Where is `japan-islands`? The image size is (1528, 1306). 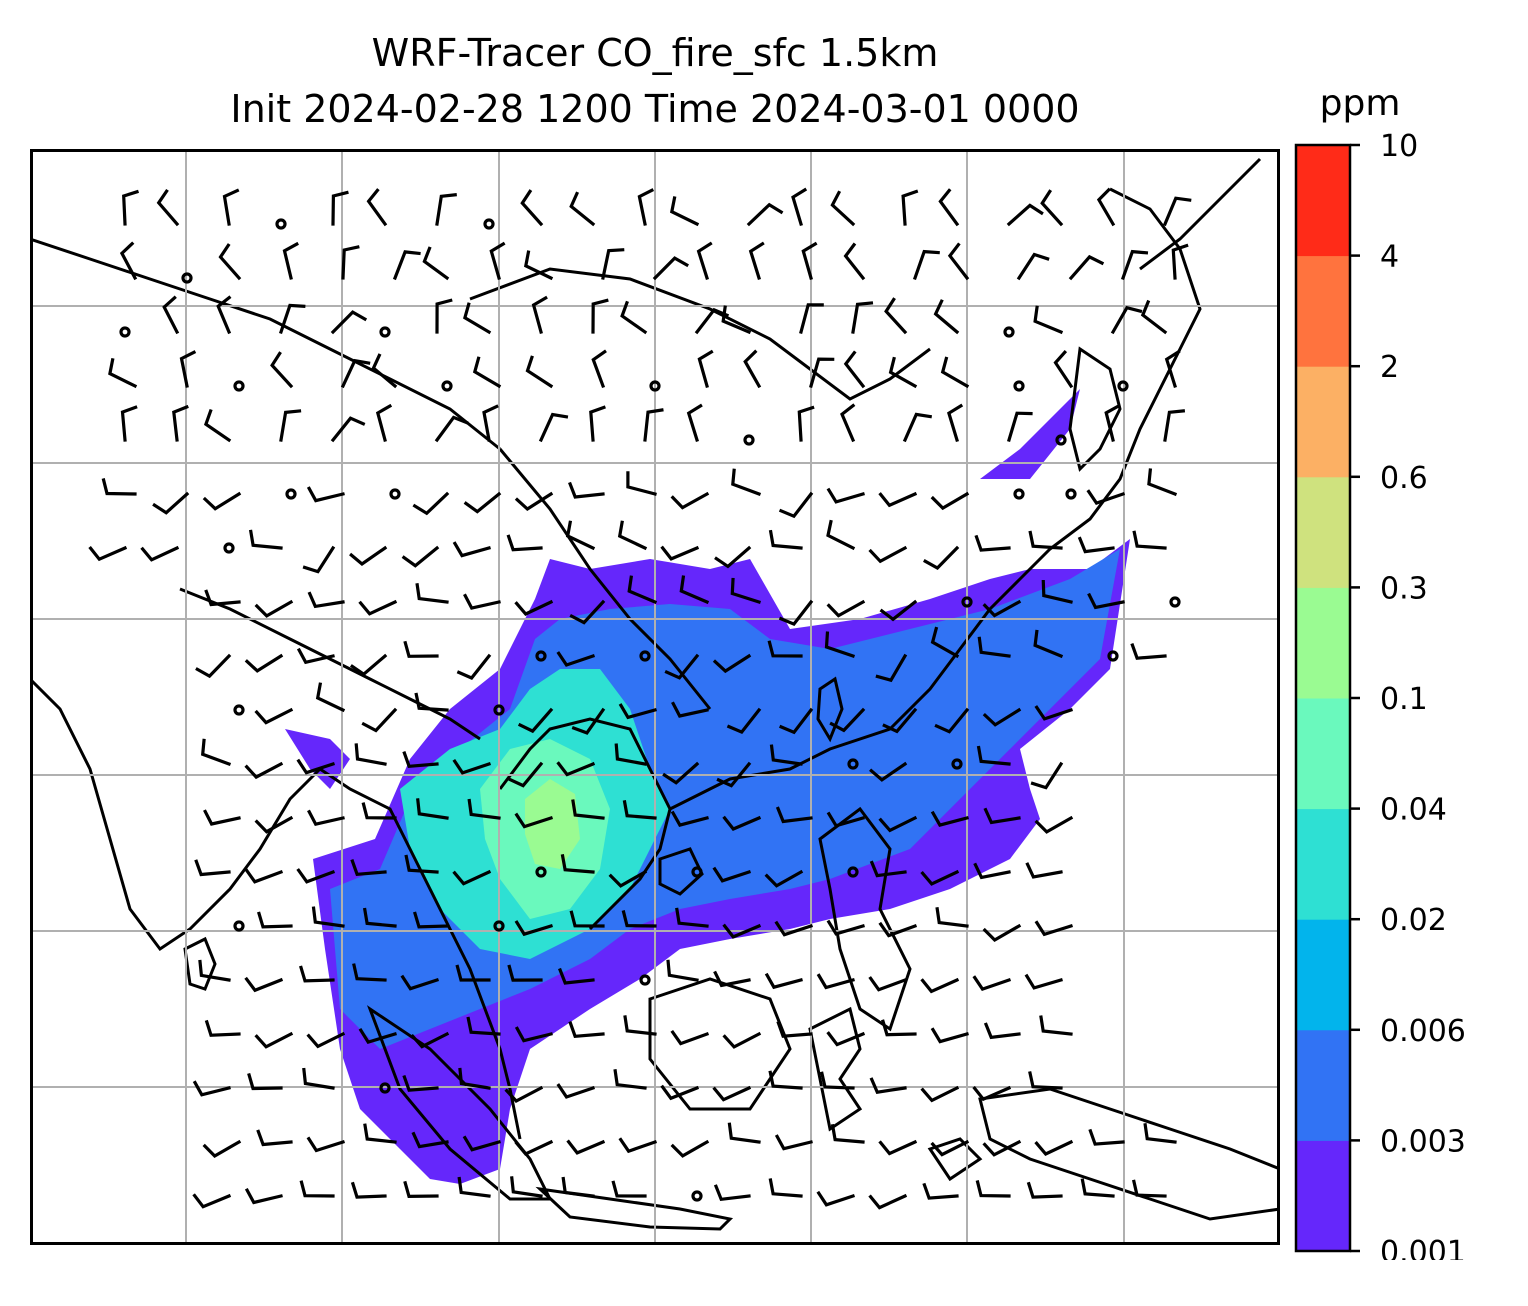 japan-islands is located at coordinates (1200, 214).